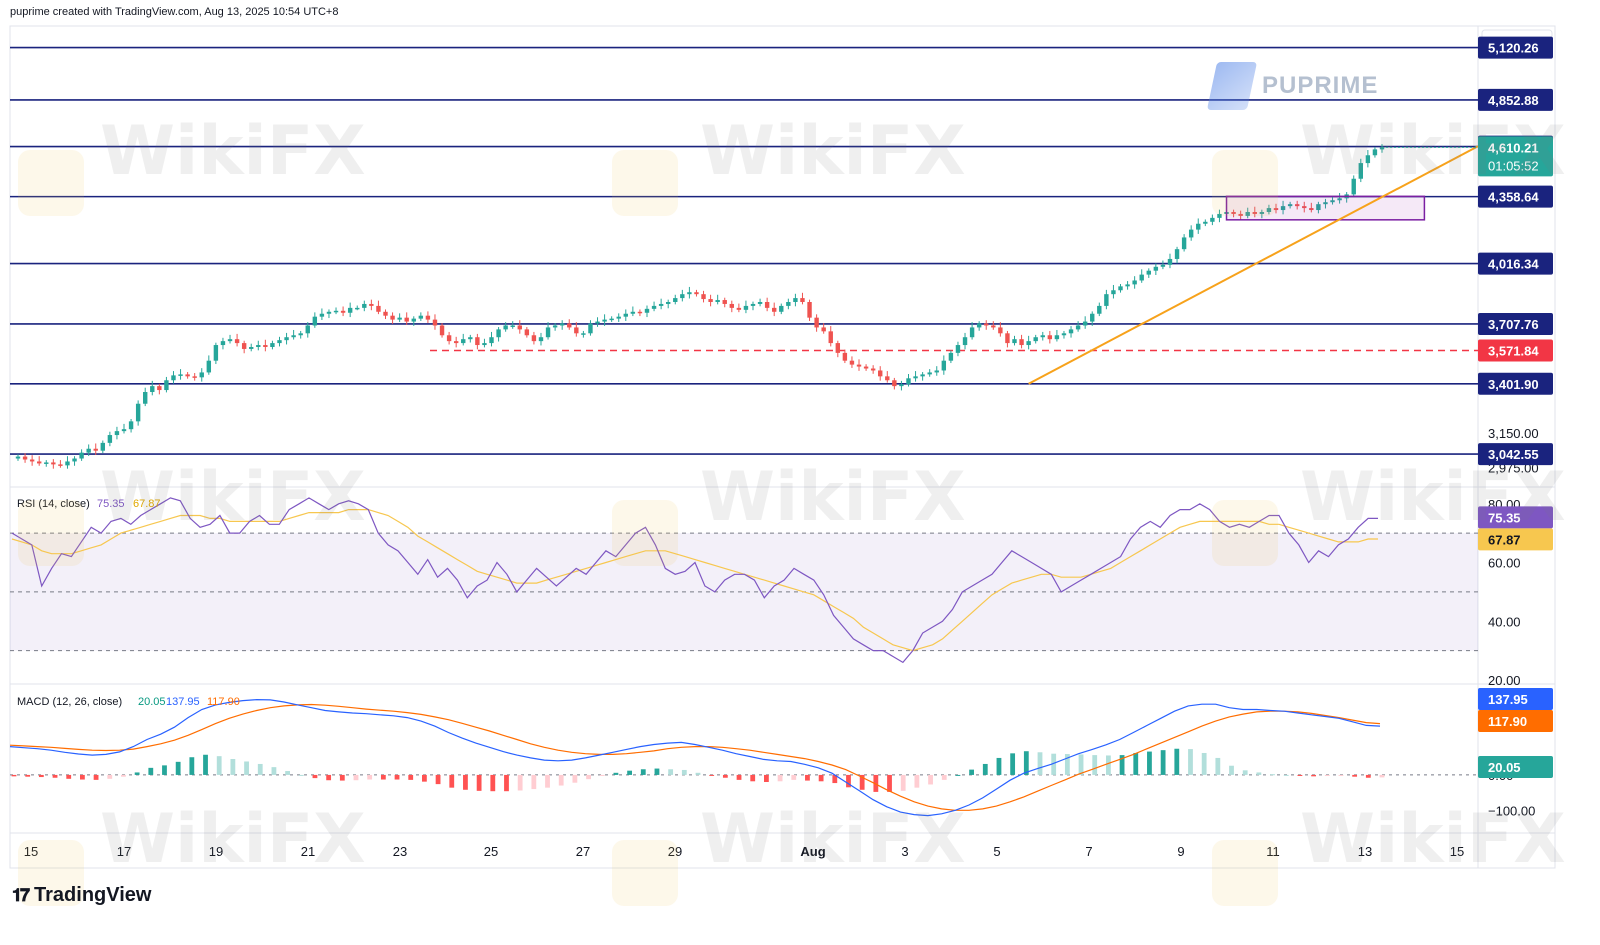  Describe the element at coordinates (152, 702) in the screenshot. I see `macd-histogram-value-label: 20.05` at that location.